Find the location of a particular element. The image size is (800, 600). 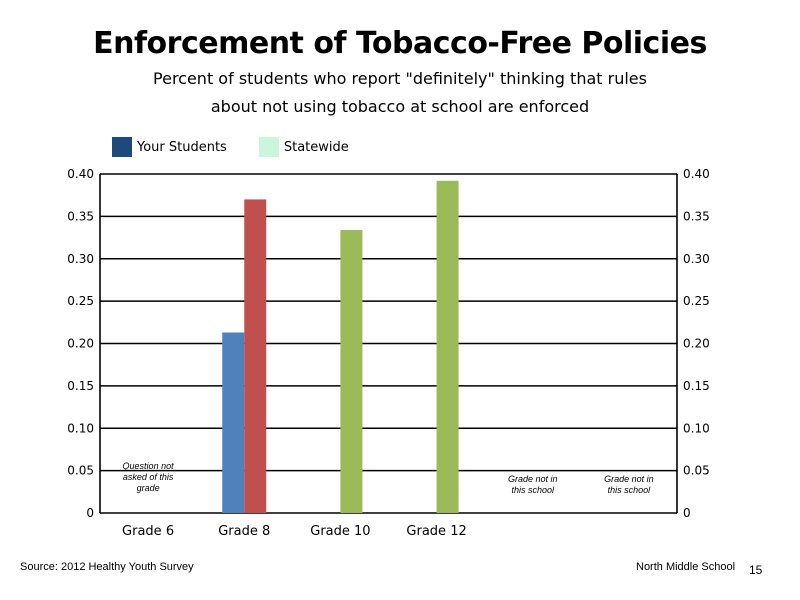

y-tick-label-left-4: 0.20 is located at coordinates (80, 344).